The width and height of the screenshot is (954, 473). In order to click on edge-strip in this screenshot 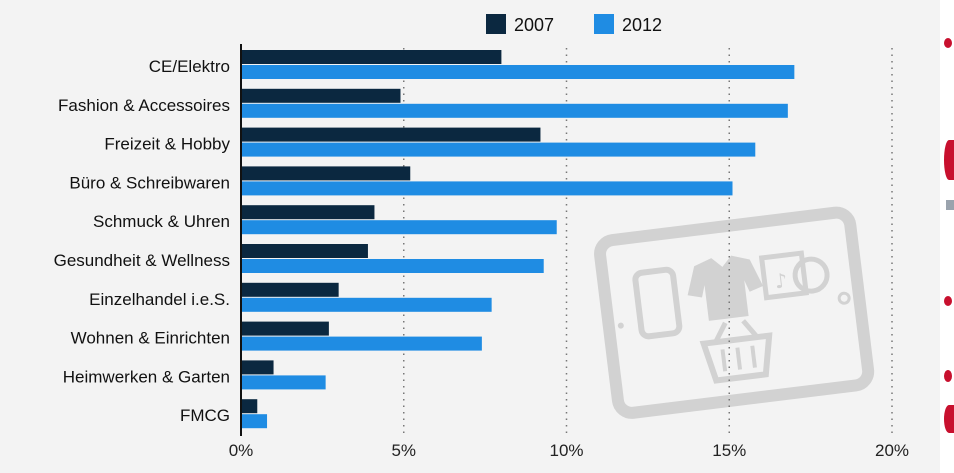, I will do `click(947, 236)`.